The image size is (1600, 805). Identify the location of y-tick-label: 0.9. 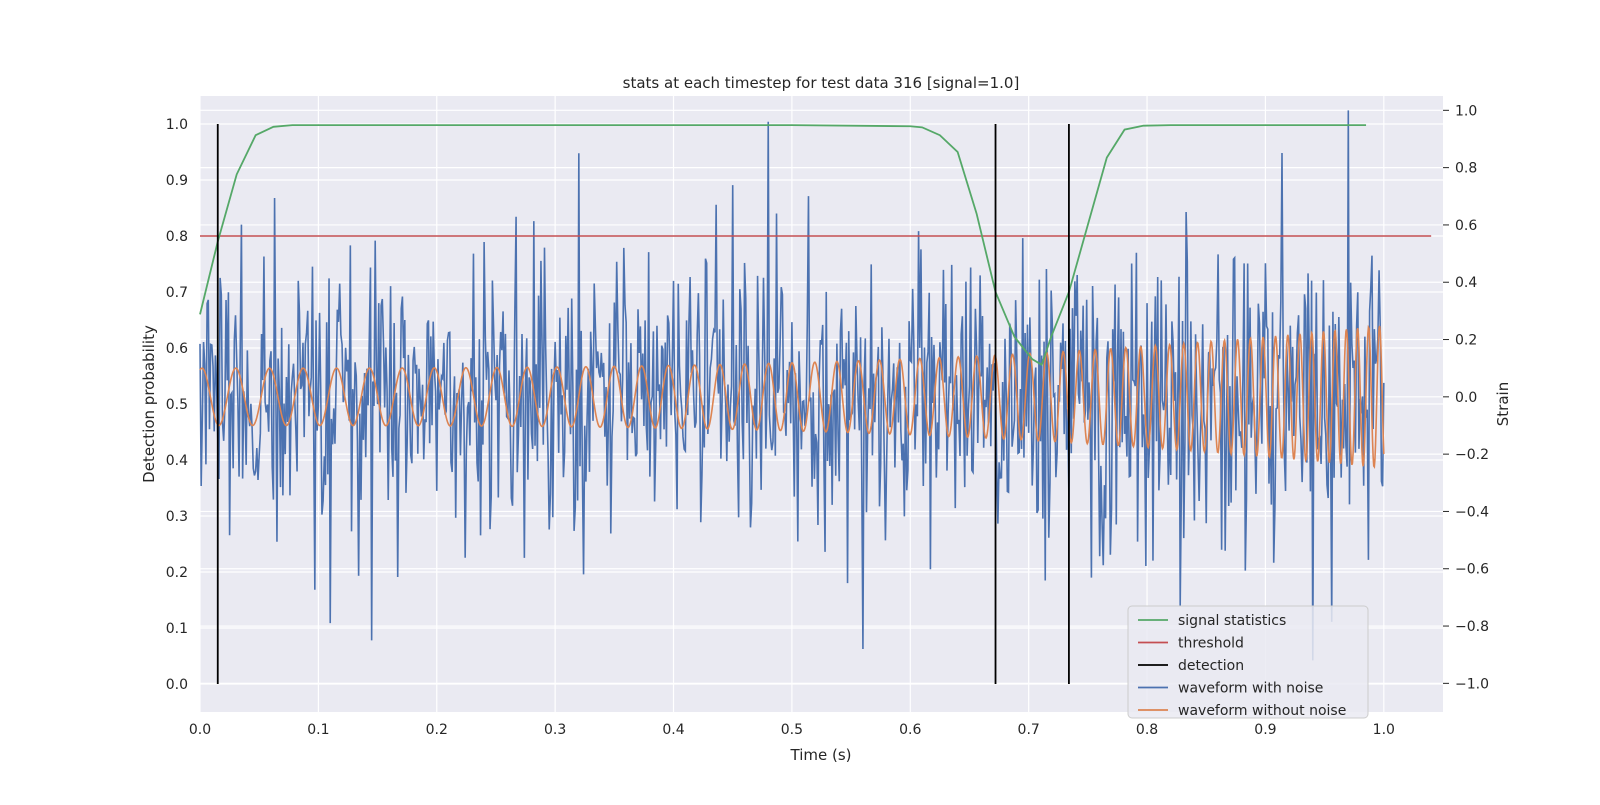
(177, 181).